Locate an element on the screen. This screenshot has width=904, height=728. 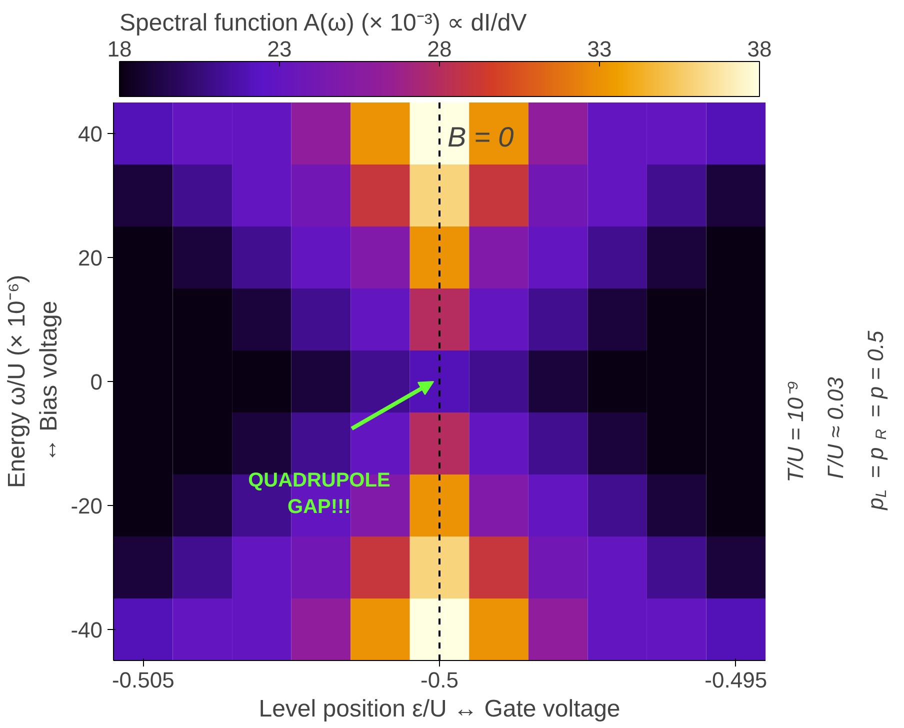
color-bar-title: Spectral function A(ω) (× 10⁻³) ∝ dI/dV is located at coordinates (323, 23).